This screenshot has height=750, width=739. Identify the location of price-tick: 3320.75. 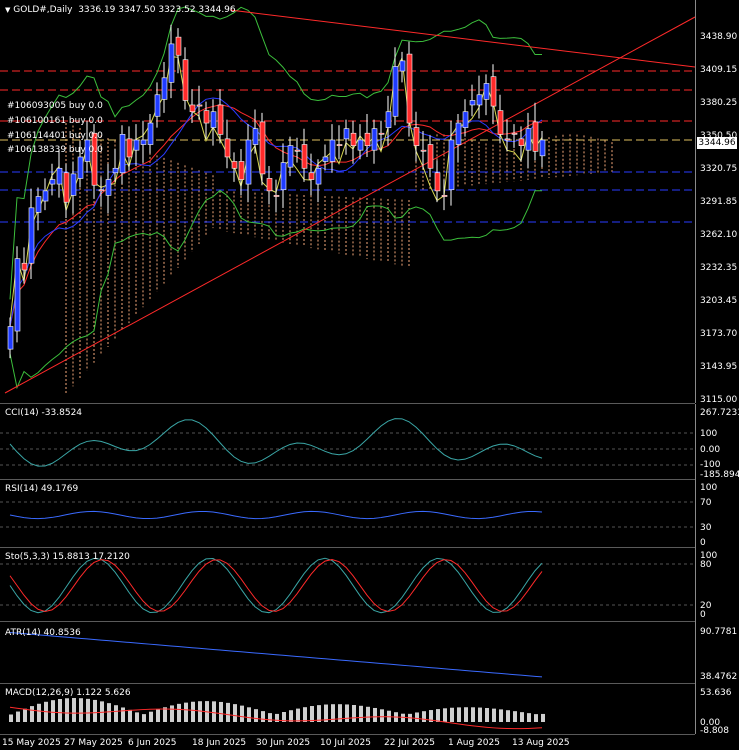
(719, 169).